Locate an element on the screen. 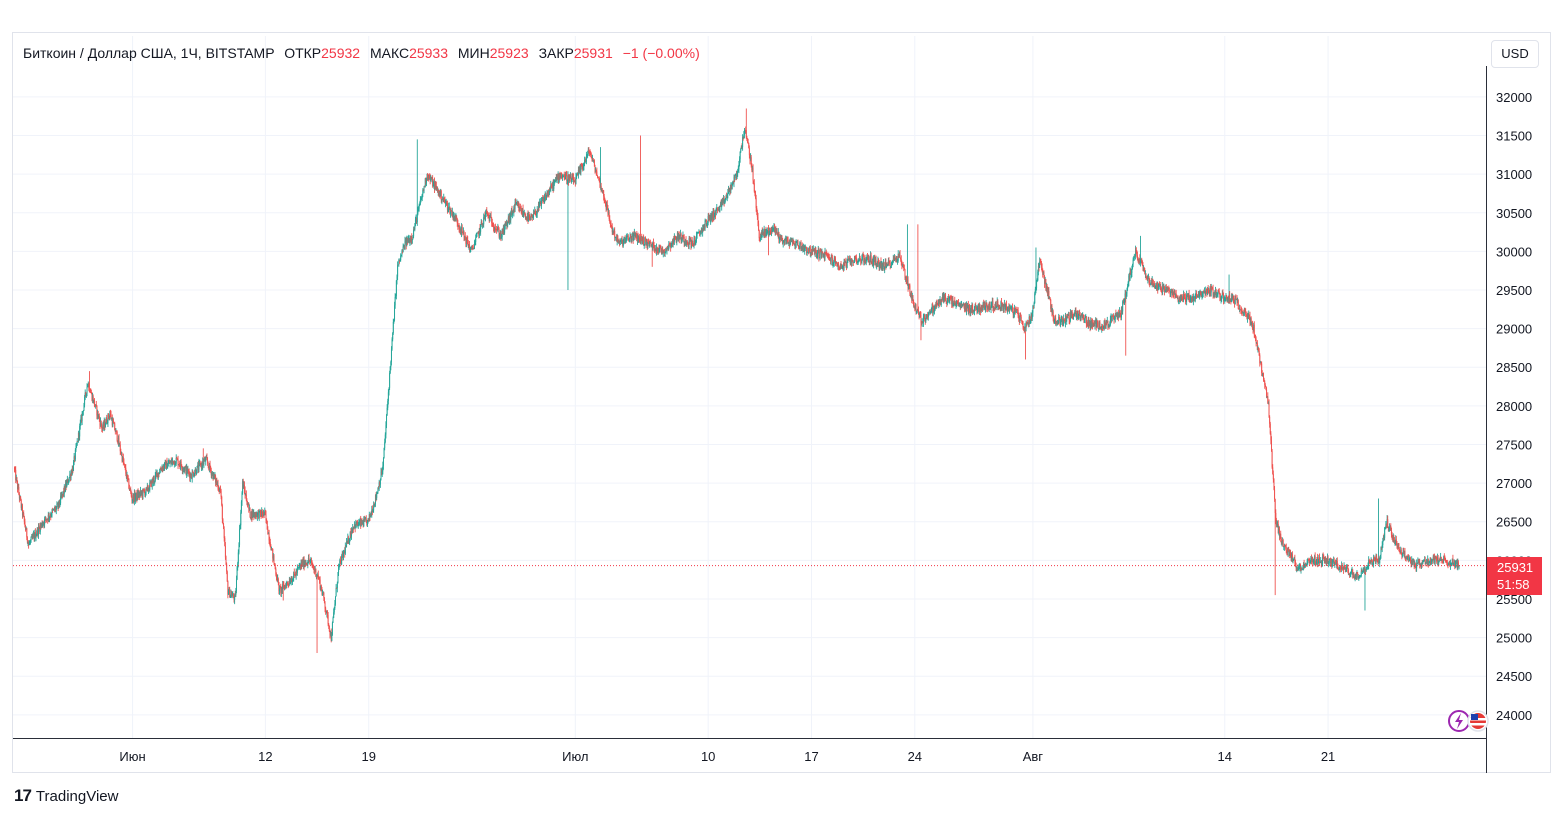  open-value: 25932 is located at coordinates (341, 53).